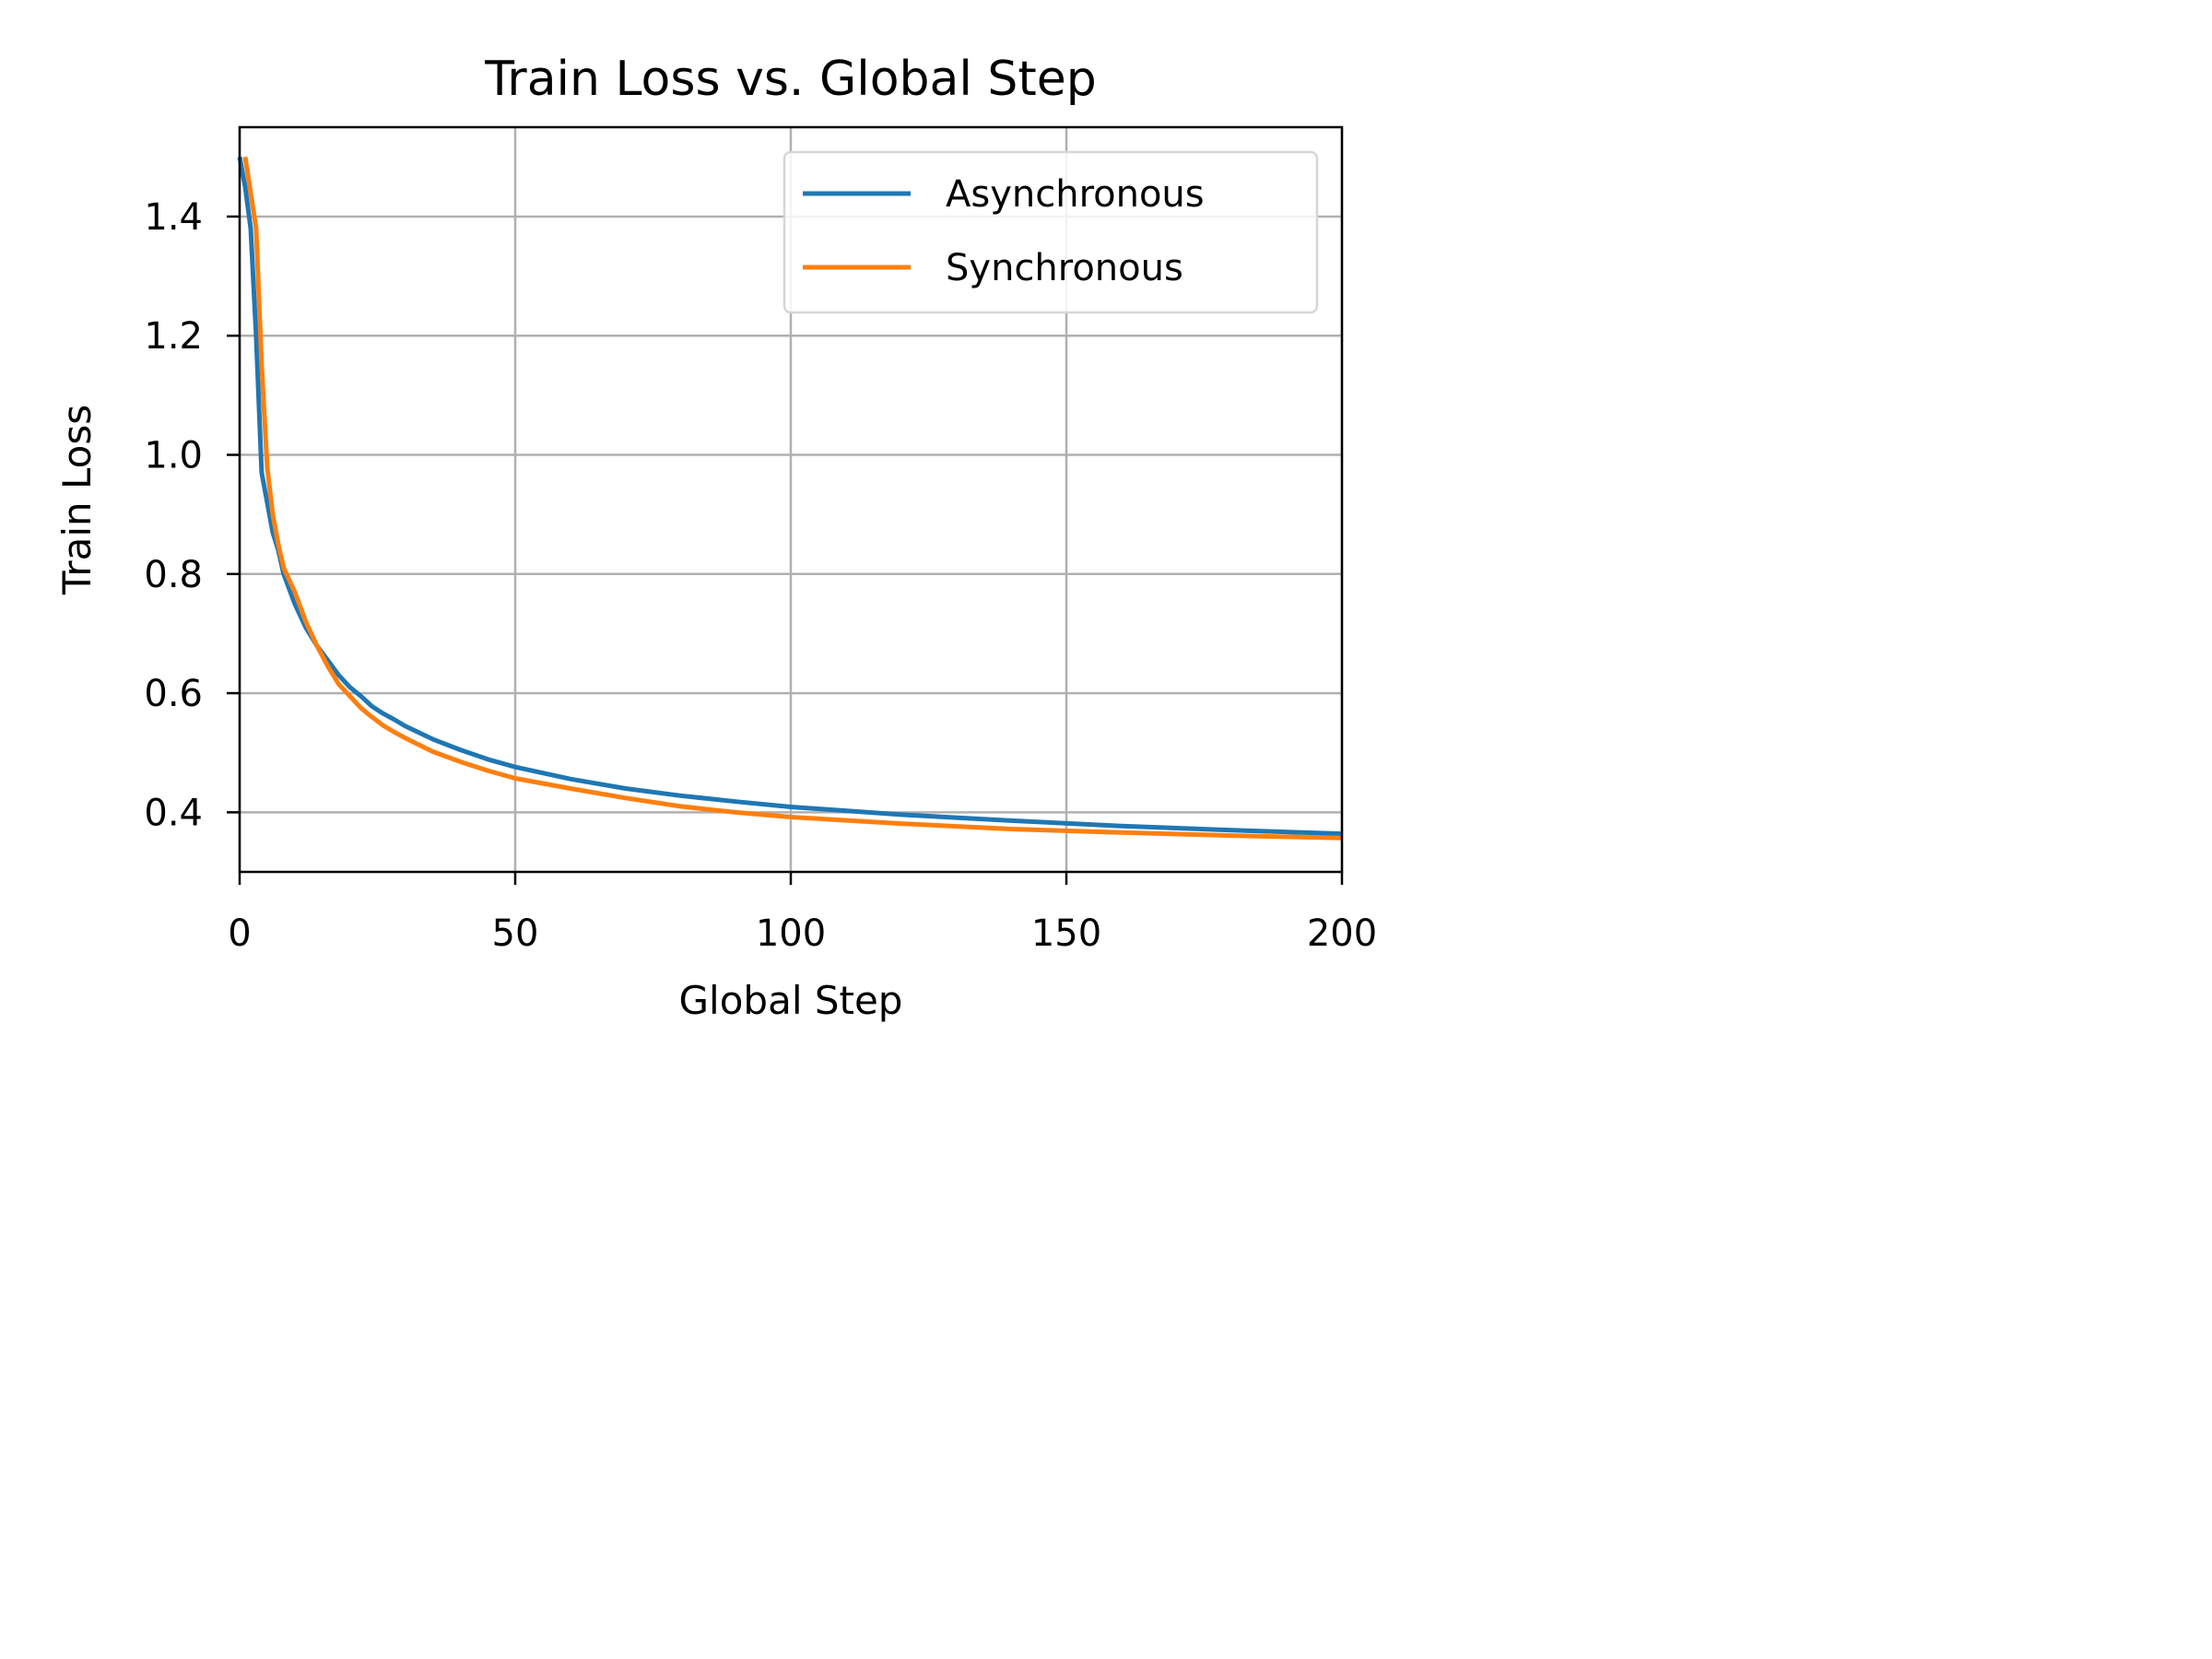  What do you see at coordinates (77, 500) in the screenshot?
I see `y-axis-label: Train Loss` at bounding box center [77, 500].